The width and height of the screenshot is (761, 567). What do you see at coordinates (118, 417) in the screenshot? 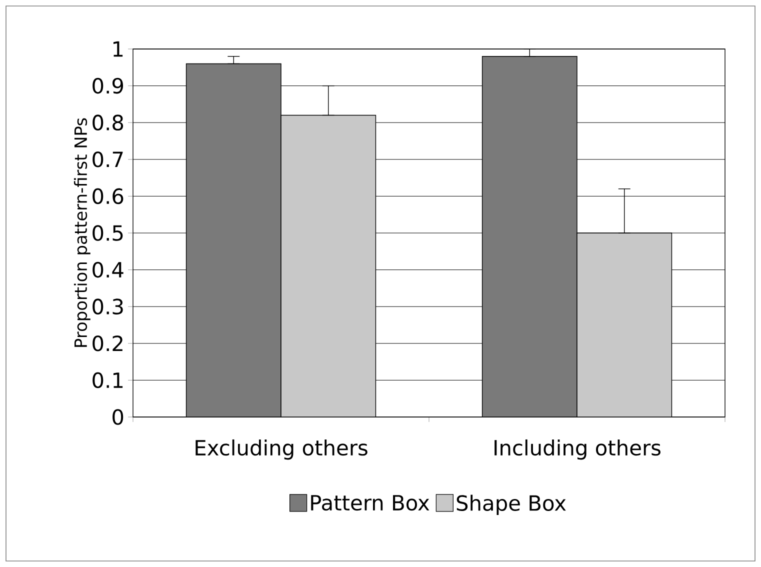
I see `y-tick-label: 0` at bounding box center [118, 417].